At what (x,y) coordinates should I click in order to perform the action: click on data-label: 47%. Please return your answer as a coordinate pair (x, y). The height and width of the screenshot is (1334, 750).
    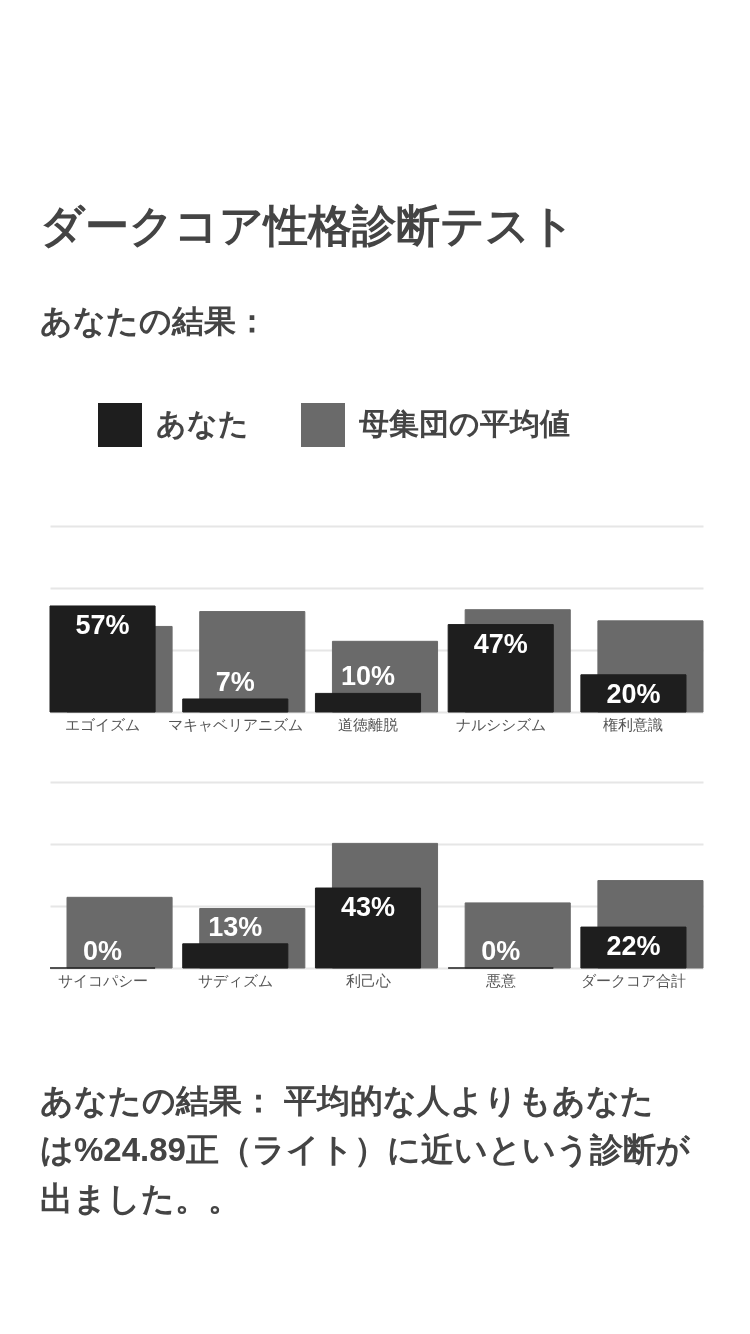
    Looking at the image, I should click on (500, 643).